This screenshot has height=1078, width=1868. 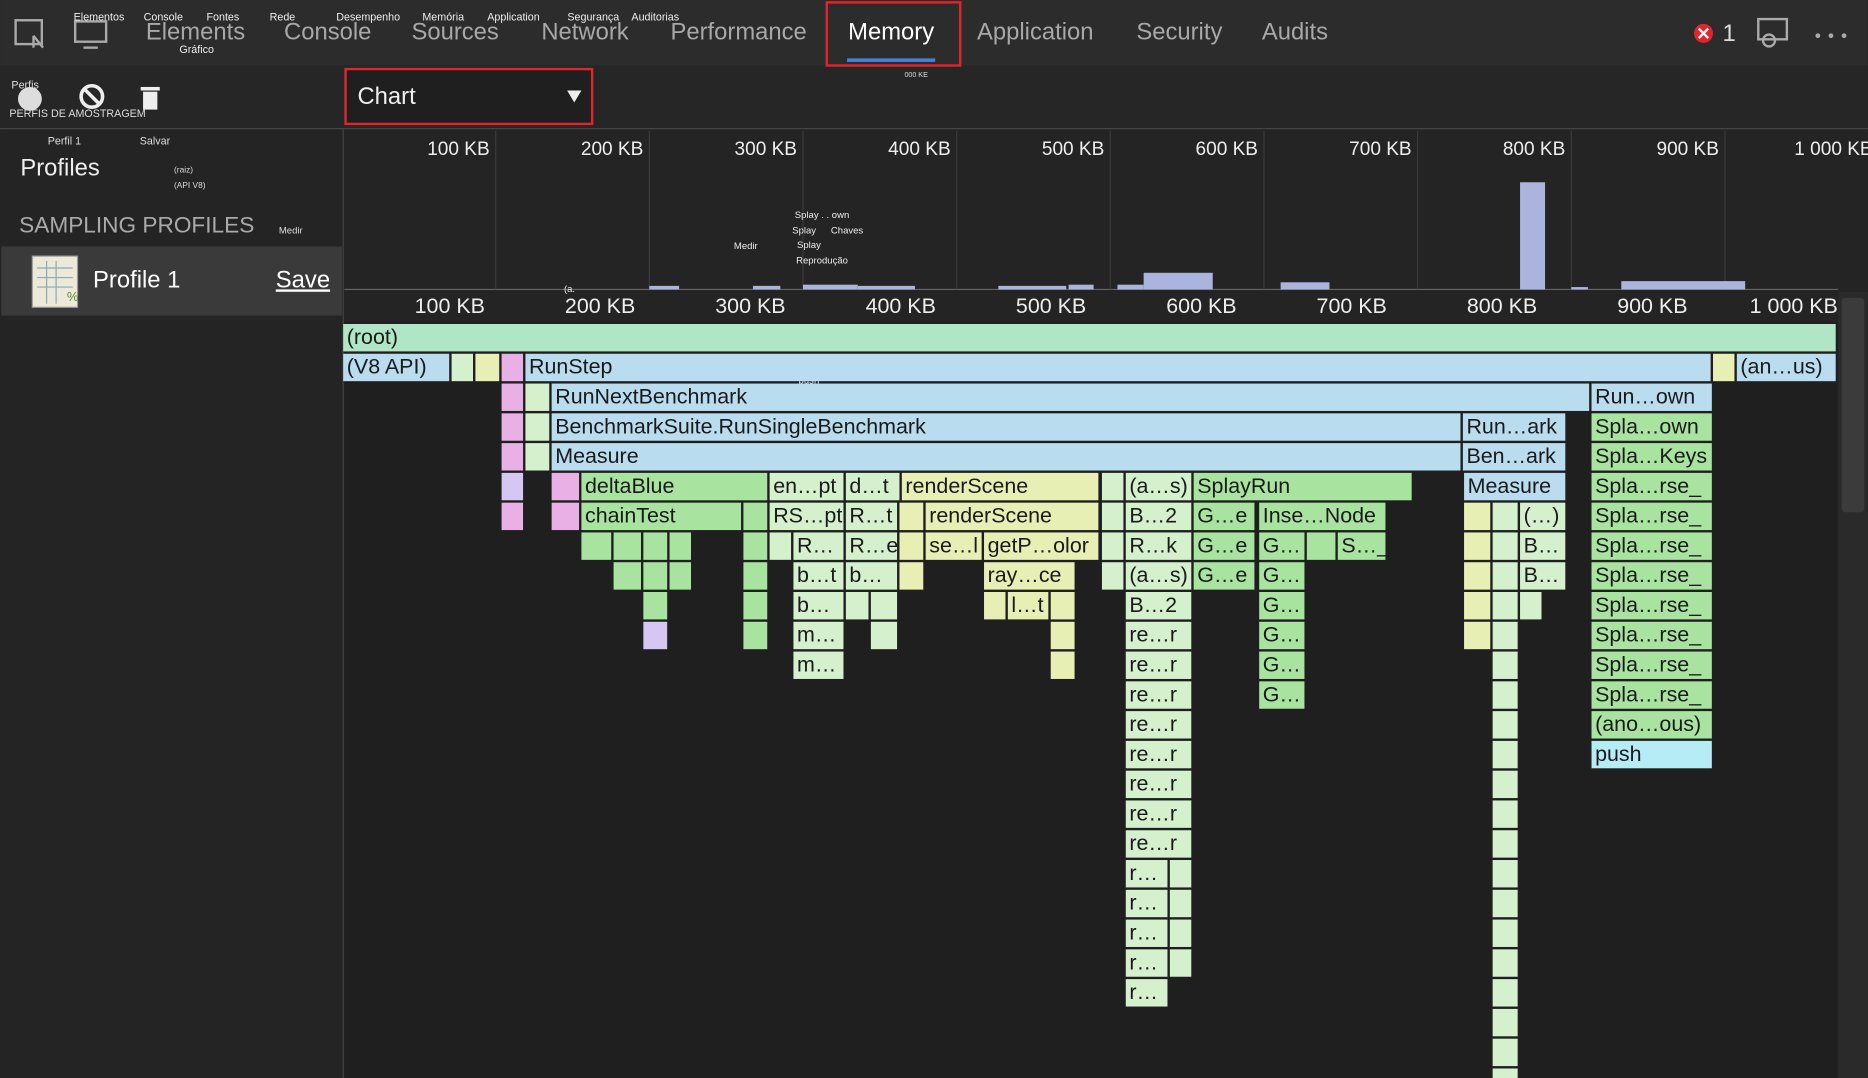 I want to click on flame-label: SplayRun, so click(x=1243, y=486).